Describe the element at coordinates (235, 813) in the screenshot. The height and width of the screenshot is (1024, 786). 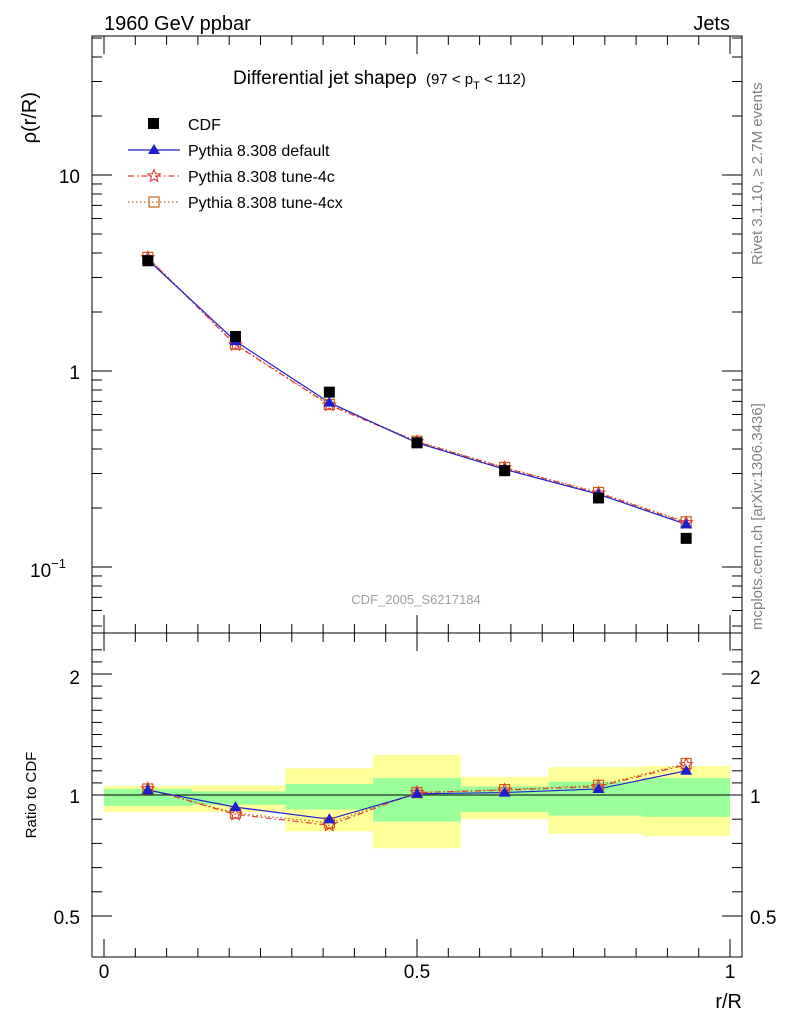
I see `ratio-marker-pythia-8-308-tune-4c` at that location.